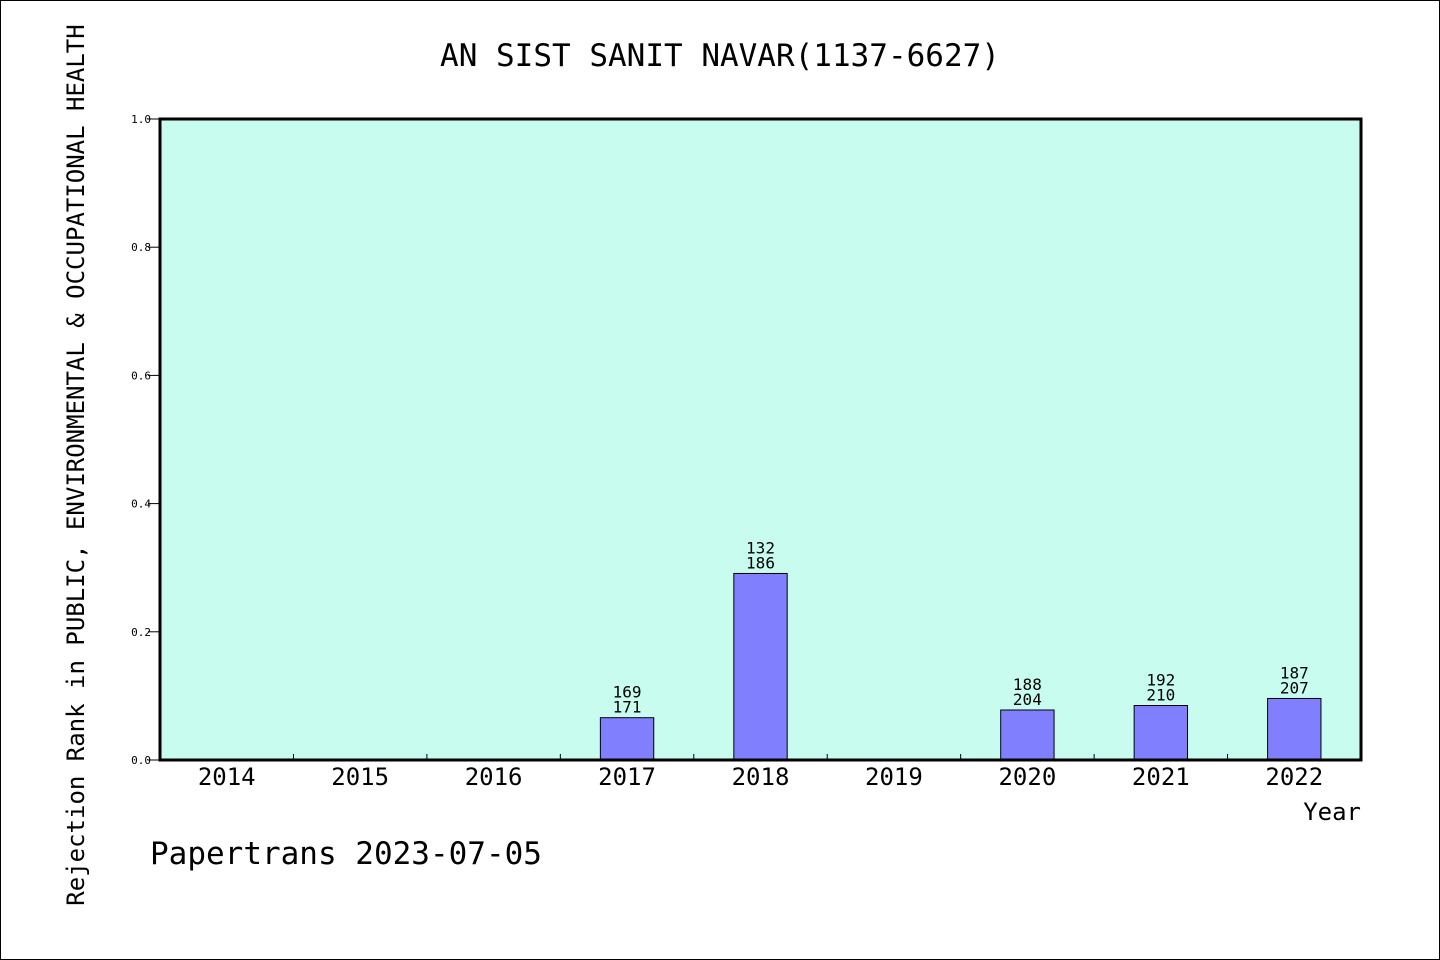  What do you see at coordinates (1160, 680) in the screenshot?
I see `bar-label-top: 192` at bounding box center [1160, 680].